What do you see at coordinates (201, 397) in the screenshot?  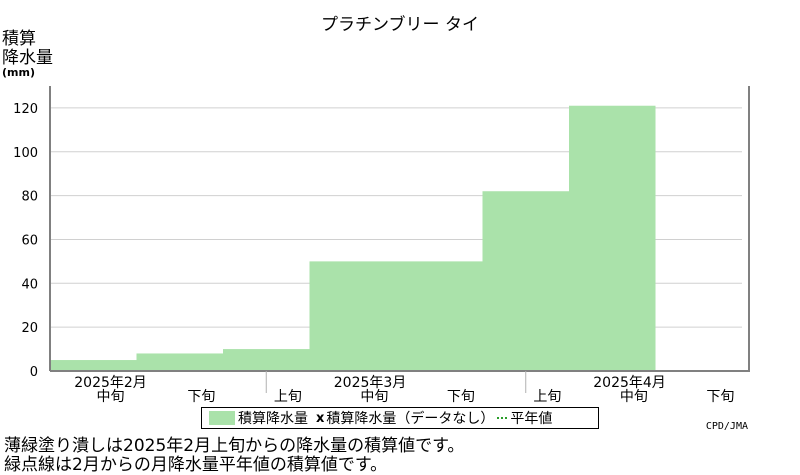 I see `x-tick-label-1: 下旬` at bounding box center [201, 397].